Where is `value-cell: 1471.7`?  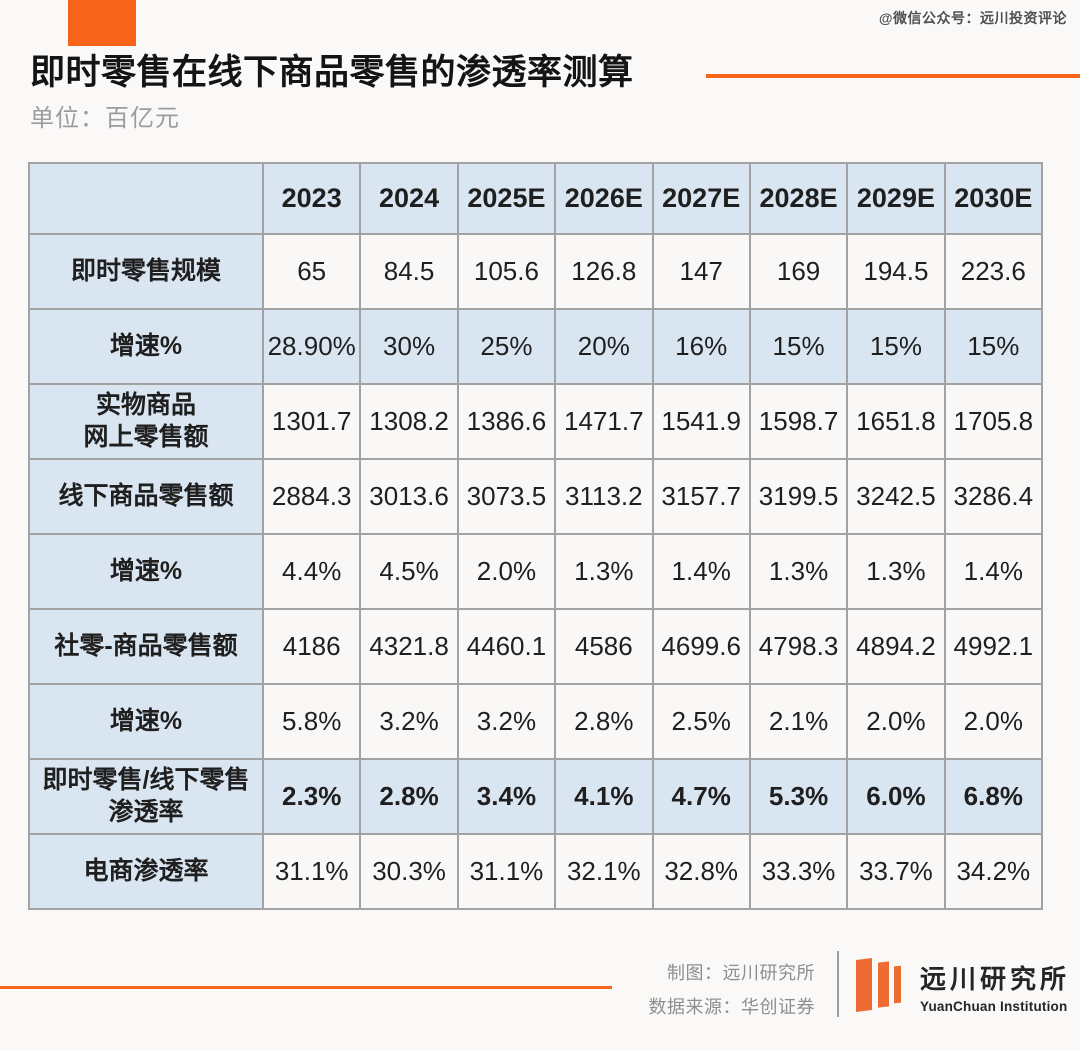
value-cell: 1471.7 is located at coordinates (604, 421).